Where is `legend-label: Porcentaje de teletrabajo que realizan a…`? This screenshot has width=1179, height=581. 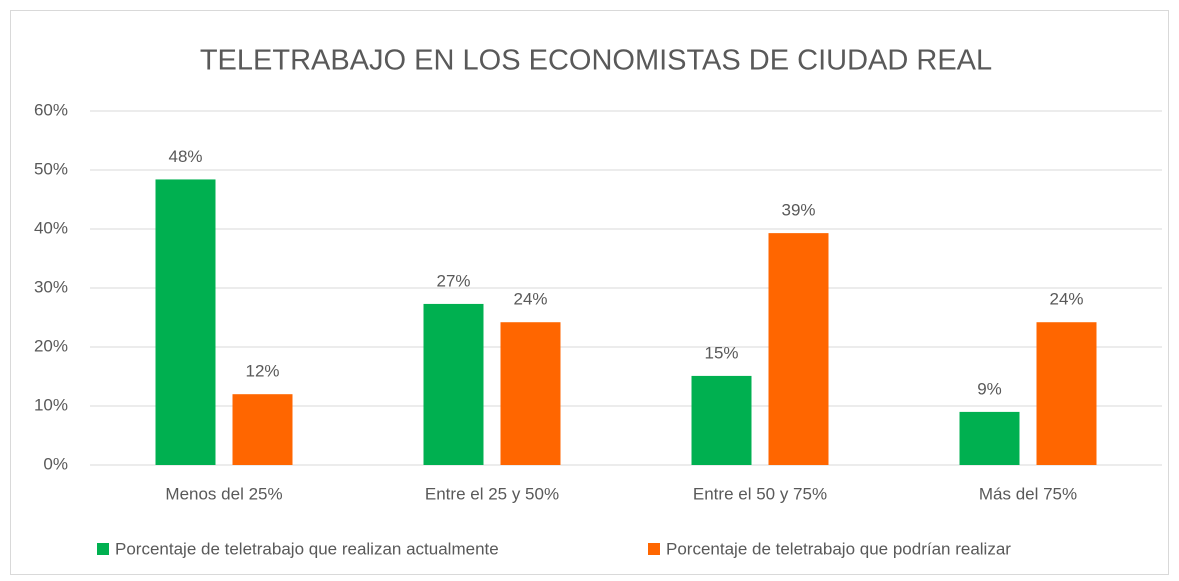
legend-label: Porcentaje de teletrabajo que realizan a… is located at coordinates (307, 548).